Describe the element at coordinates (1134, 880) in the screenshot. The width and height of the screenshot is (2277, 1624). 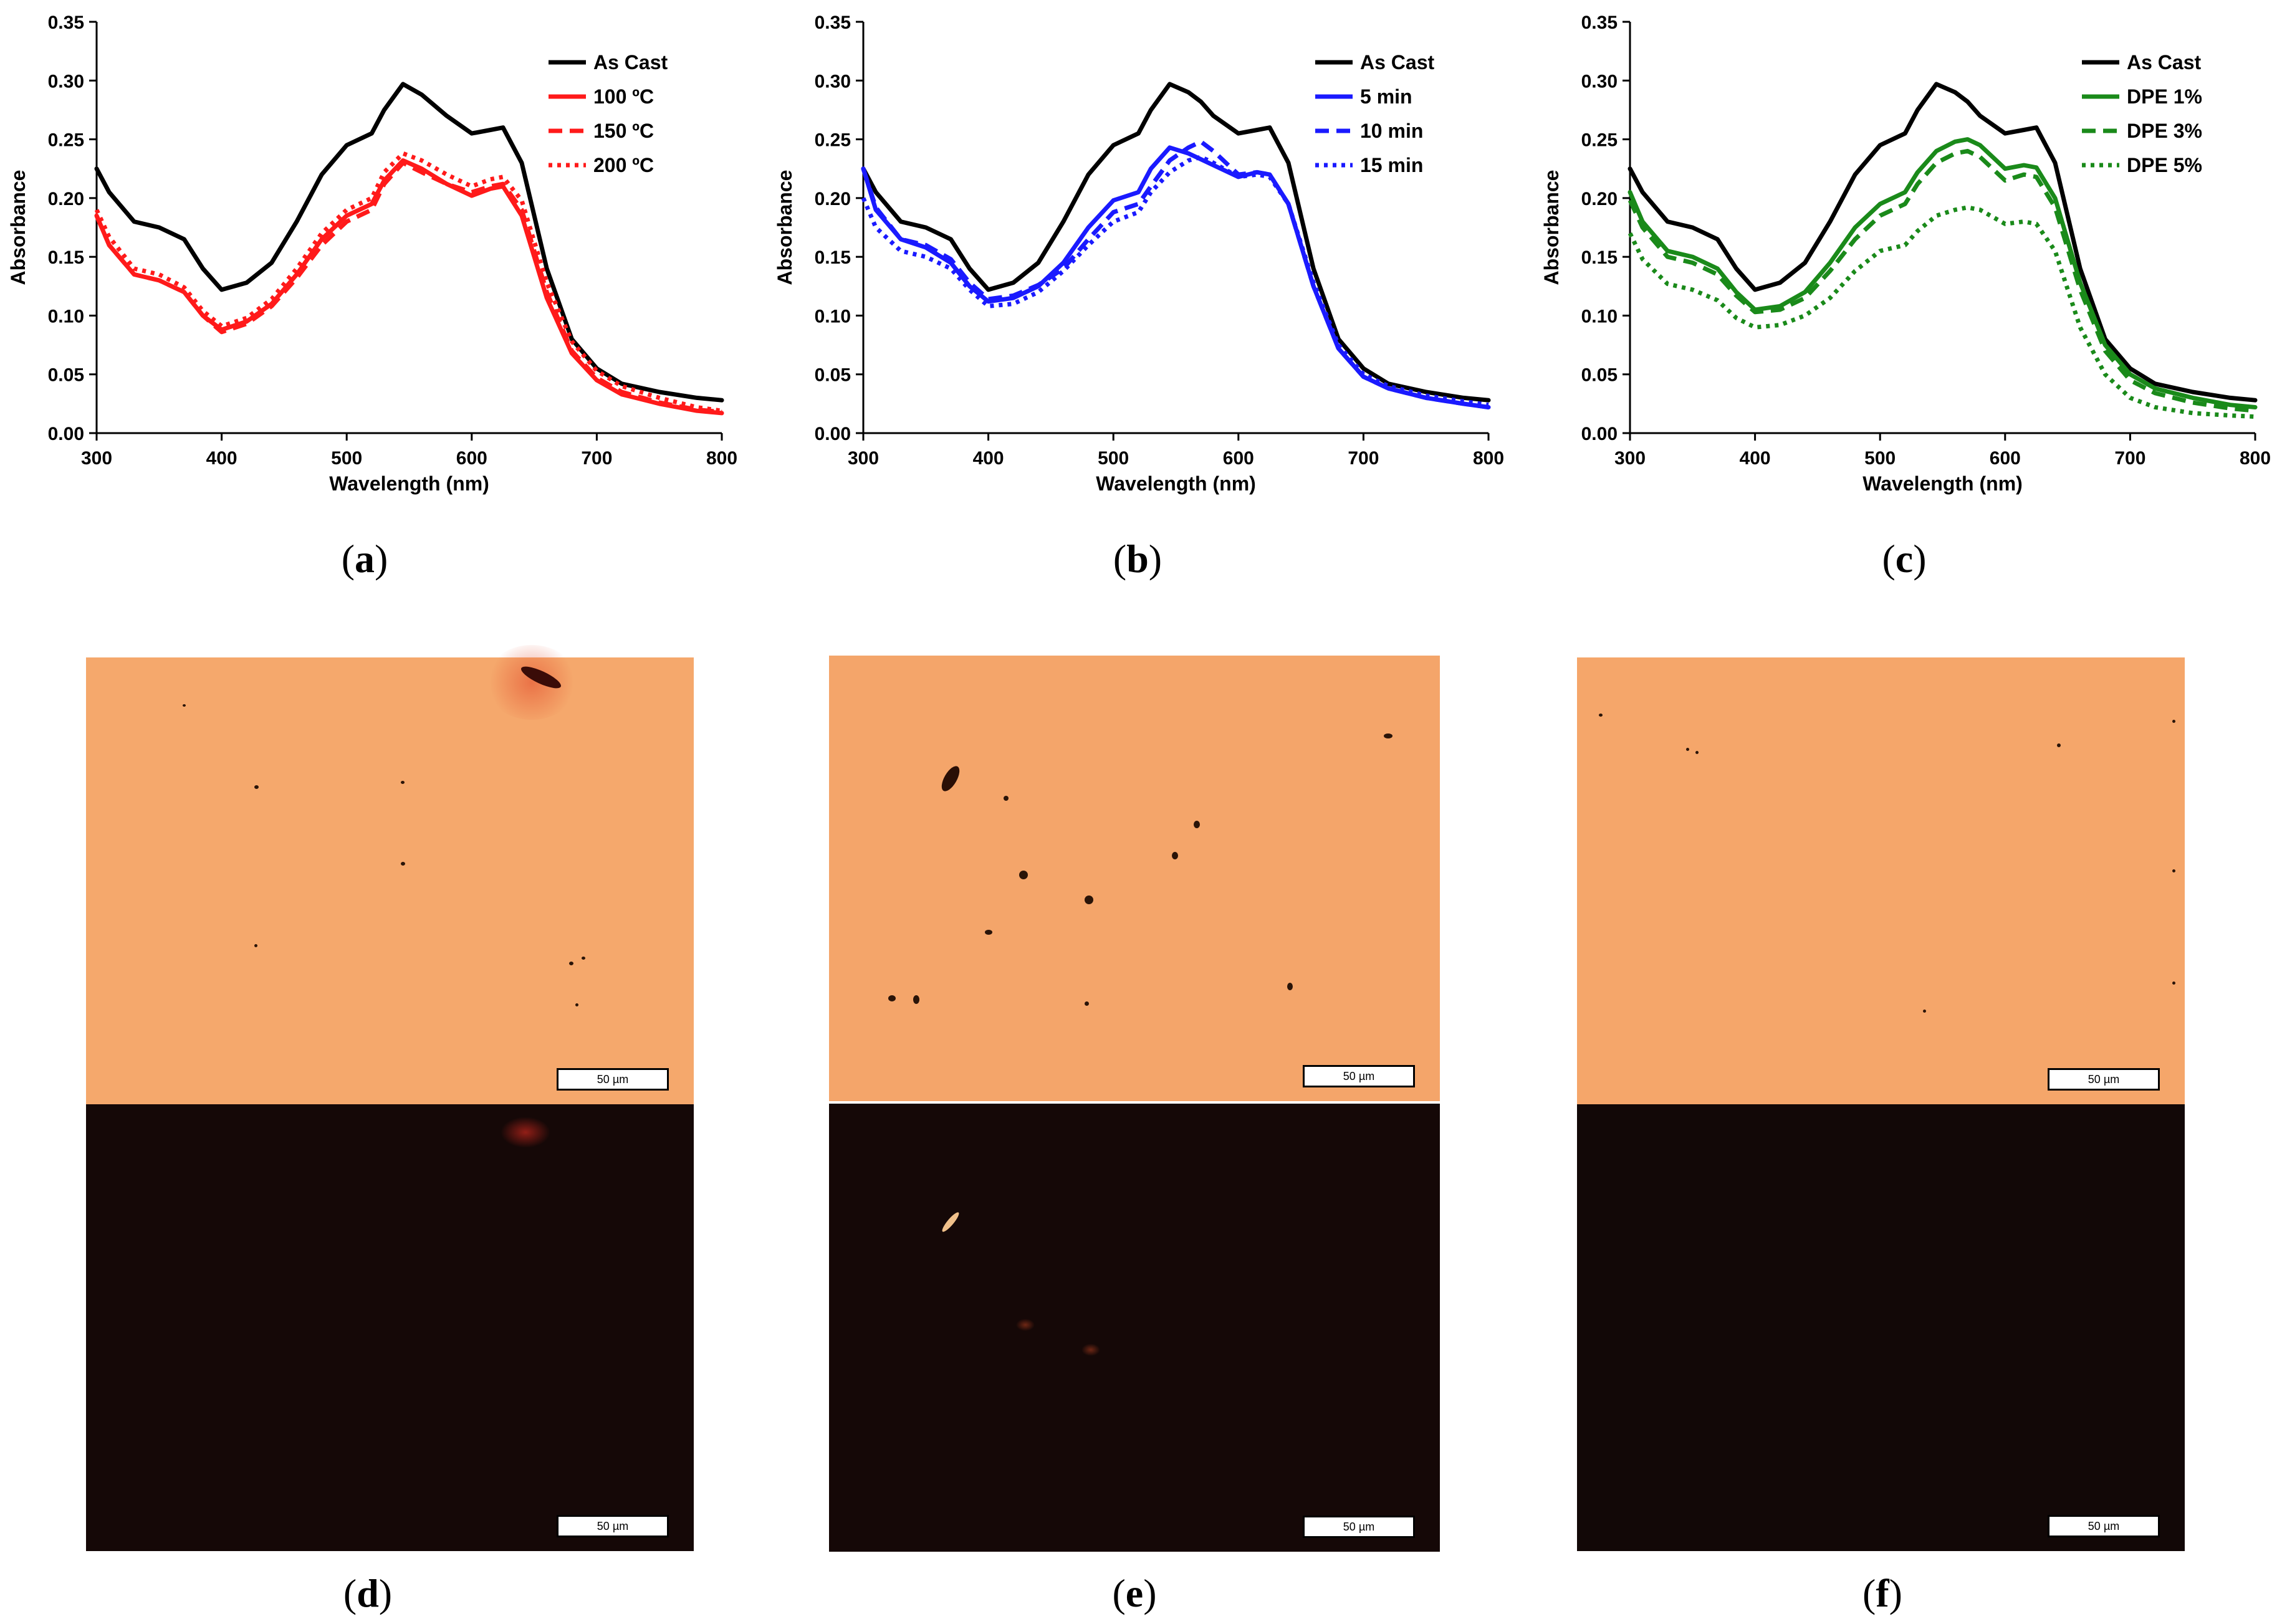
I see `micrograph-e-bright: 50 µm` at that location.